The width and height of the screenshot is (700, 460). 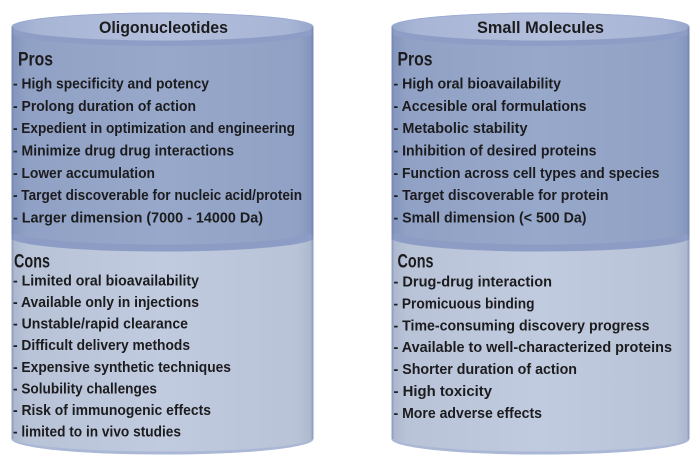 I want to click on svg-text: - limited to in vivo studies, so click(x=97, y=433).